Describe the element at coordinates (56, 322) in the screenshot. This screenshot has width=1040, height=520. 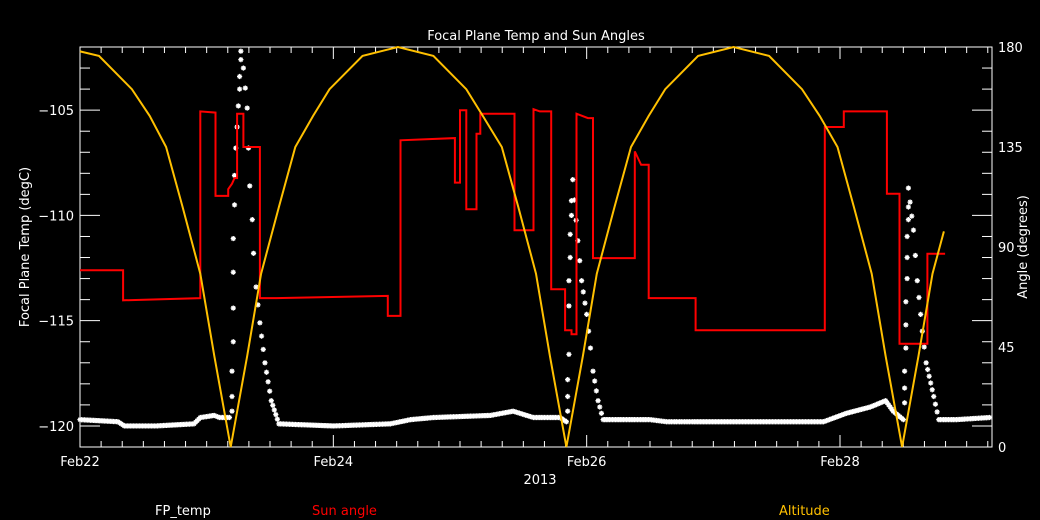
I see `y-tick-label-left: −115` at that location.